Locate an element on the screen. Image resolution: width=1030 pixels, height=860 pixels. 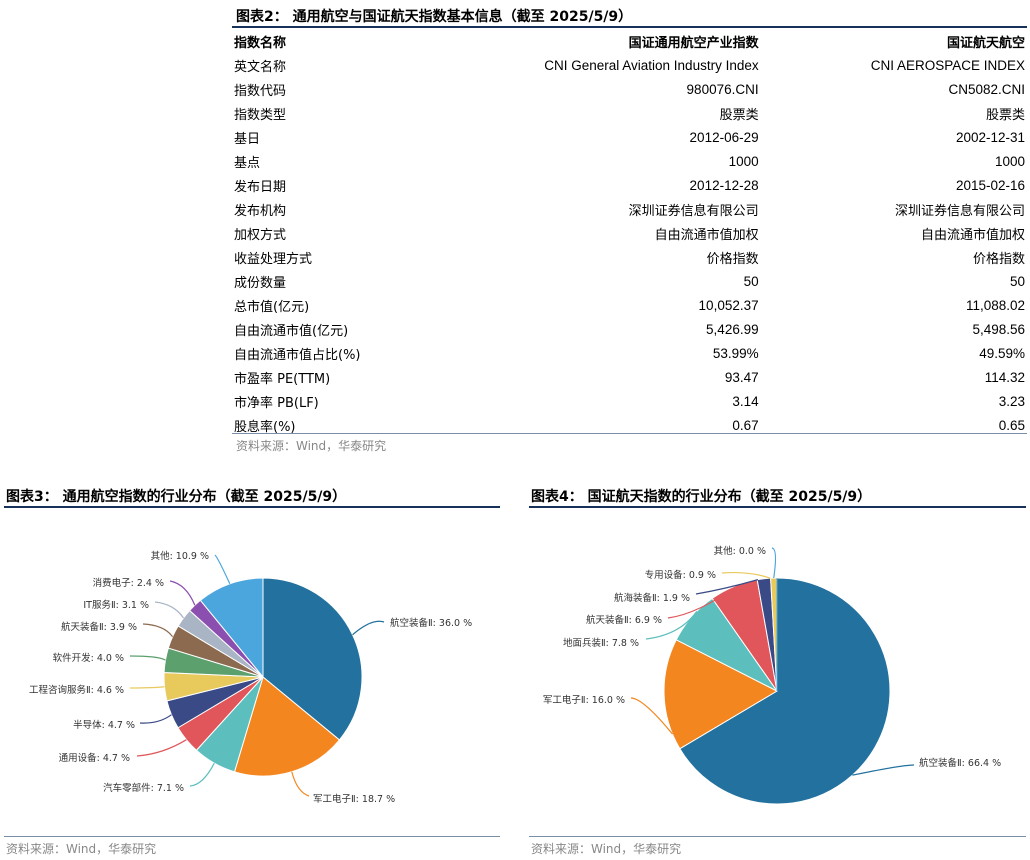
table-cell: 5,498.56 is located at coordinates (998, 329).